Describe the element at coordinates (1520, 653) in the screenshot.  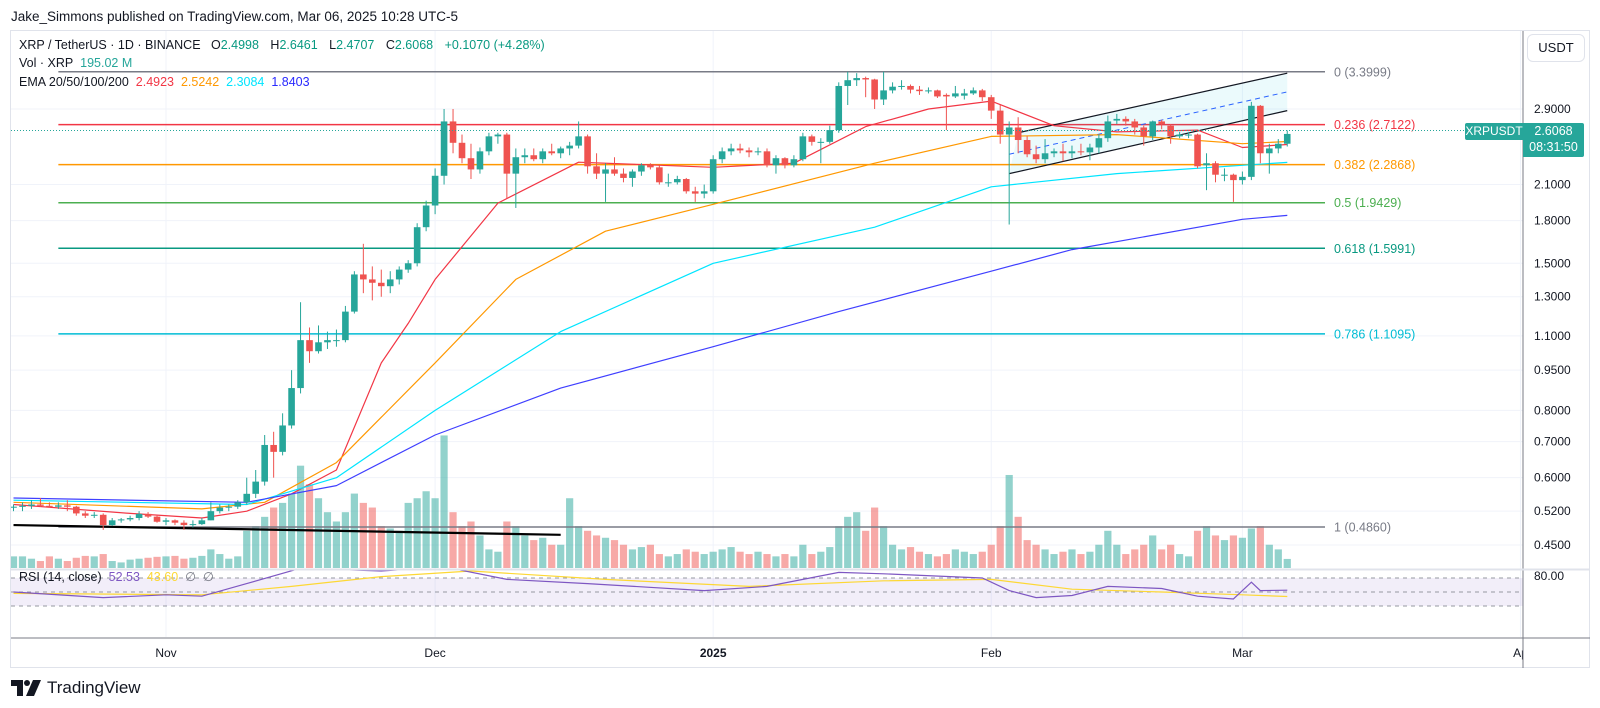
I see `time-tick-label: Ap` at that location.